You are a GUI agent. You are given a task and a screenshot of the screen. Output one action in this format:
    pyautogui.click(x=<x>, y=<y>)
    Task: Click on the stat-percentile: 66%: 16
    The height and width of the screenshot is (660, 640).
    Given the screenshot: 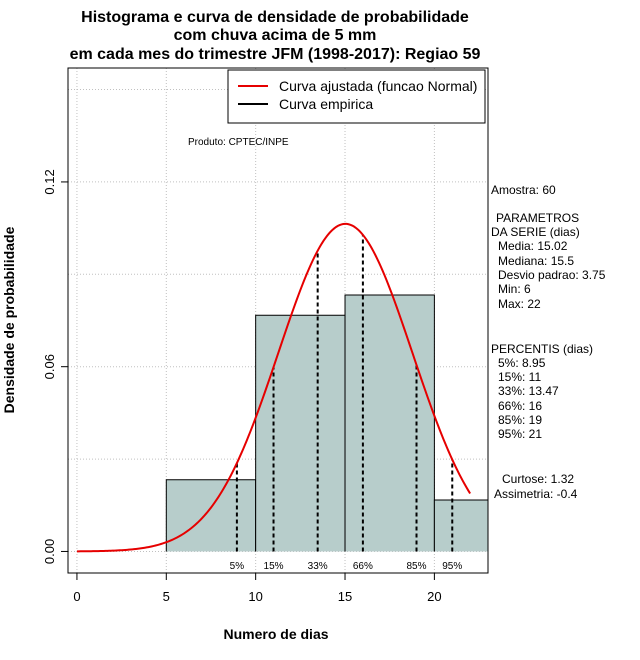 What is the action you would take?
    pyautogui.click(x=520, y=406)
    